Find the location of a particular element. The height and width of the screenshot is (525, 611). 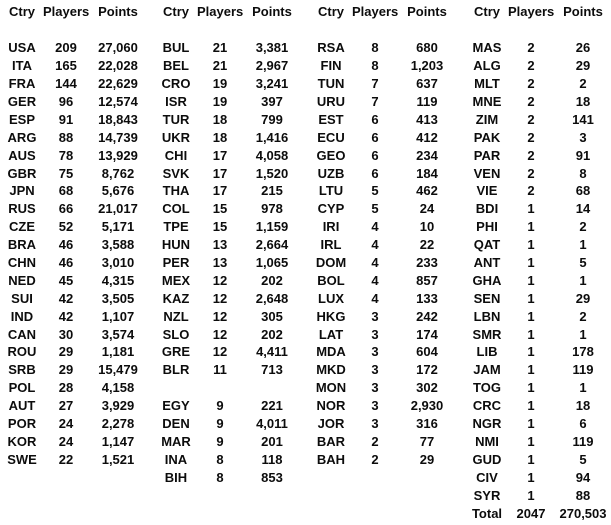

points-cell: 462 is located at coordinates (427, 191).